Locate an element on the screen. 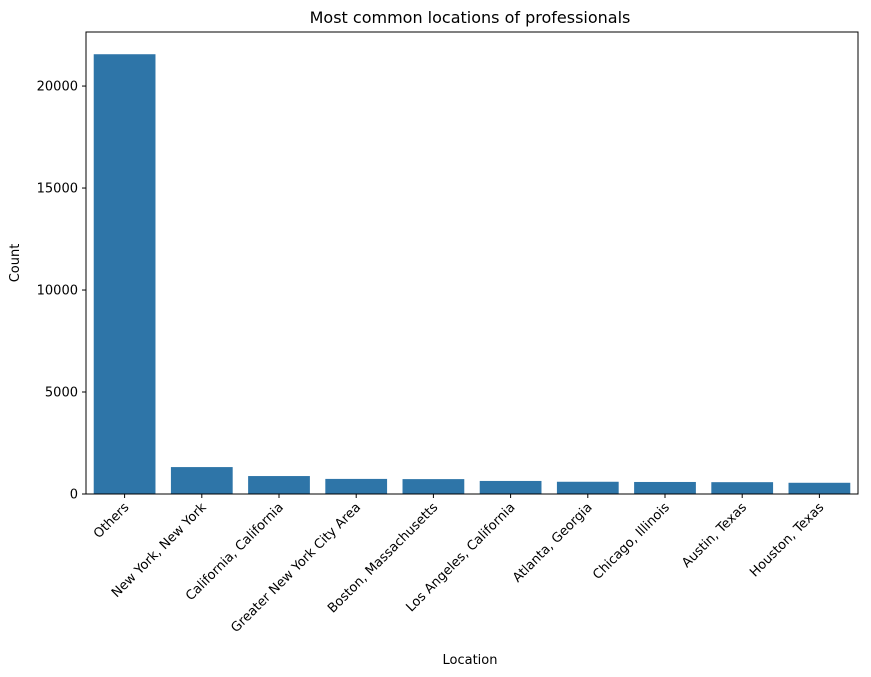 The width and height of the screenshot is (871, 677). x-tick-label: Chicago, Illinois is located at coordinates (631, 541).